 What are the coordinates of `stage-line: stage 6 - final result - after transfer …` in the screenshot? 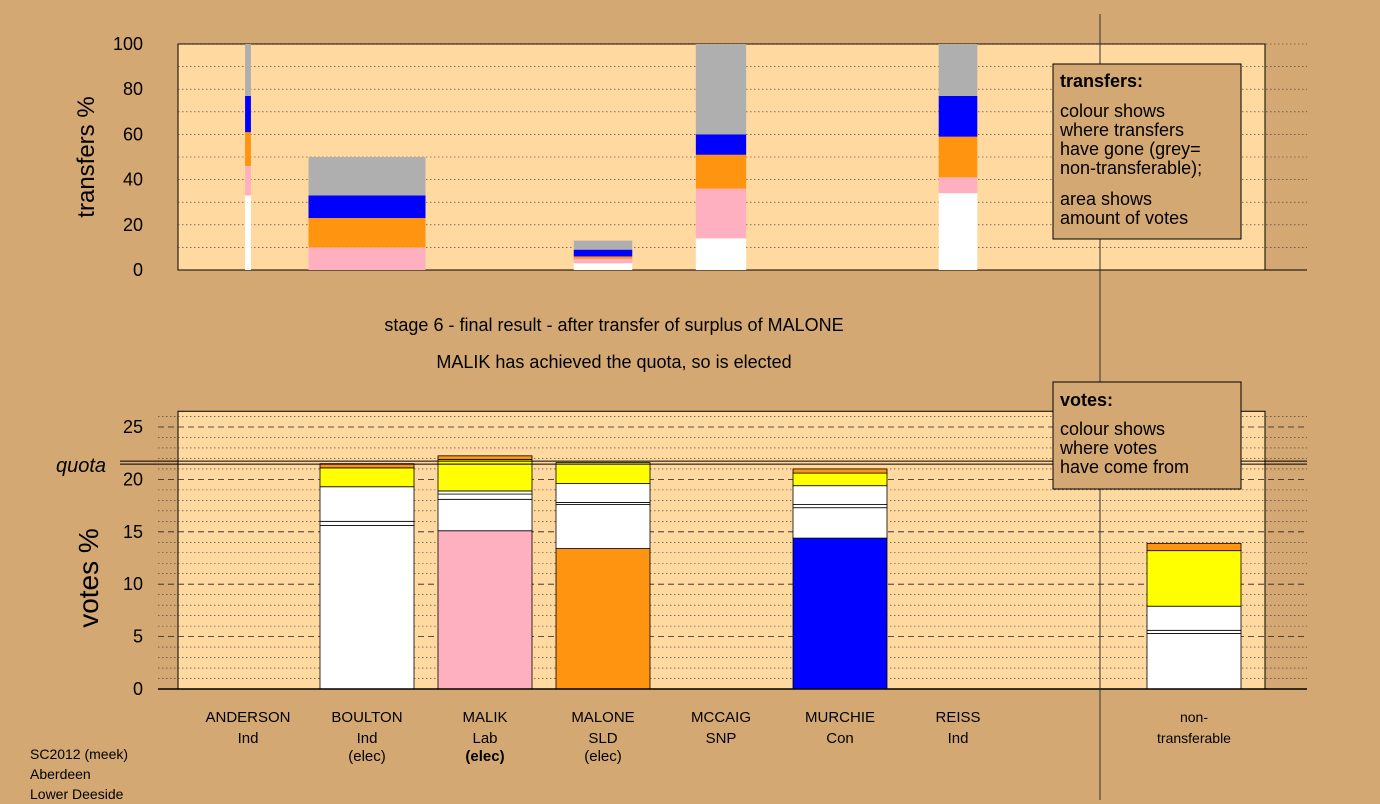 It's located at (613, 325).